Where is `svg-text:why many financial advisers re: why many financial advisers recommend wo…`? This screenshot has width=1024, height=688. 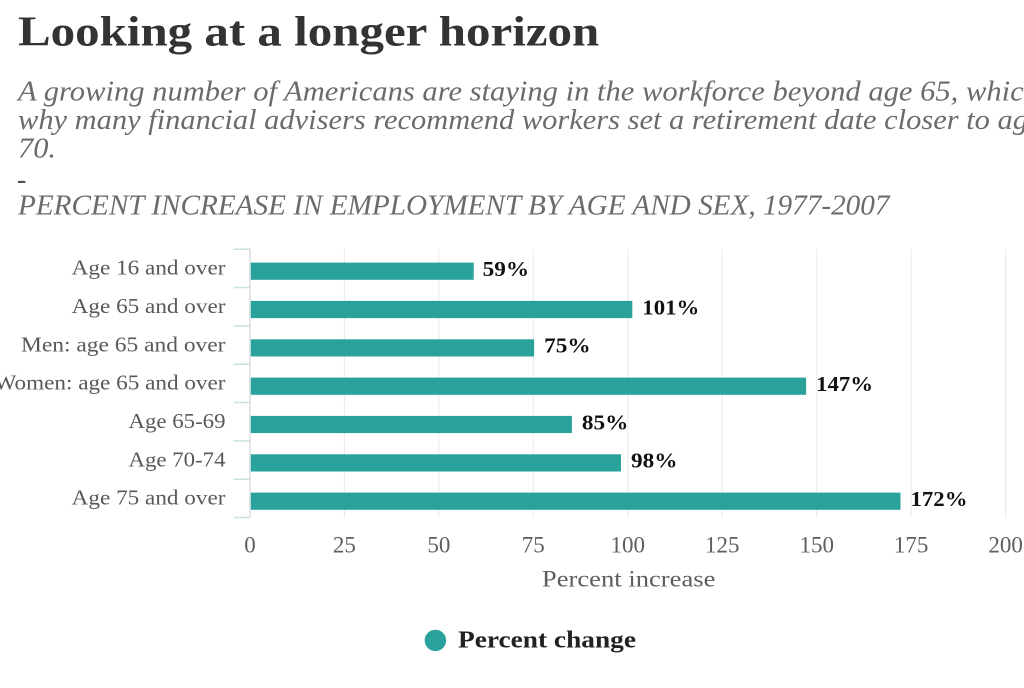
svg-text:why many financial advisers re: why many financial advisers recommend wo… is located at coordinates (521, 120).